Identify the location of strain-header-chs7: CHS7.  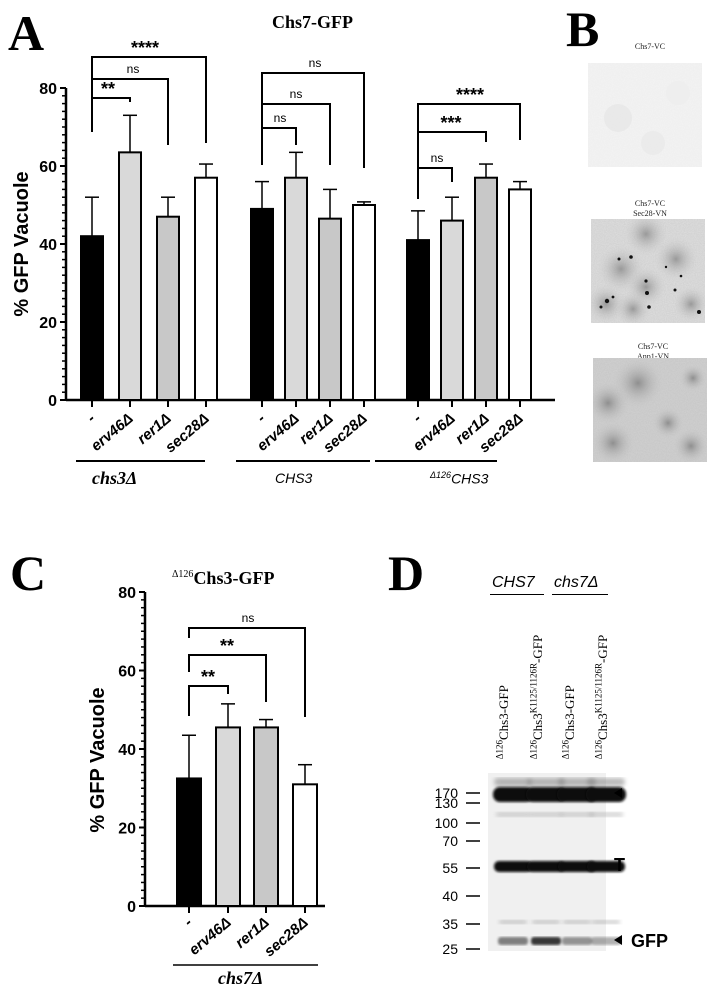
(513, 582).